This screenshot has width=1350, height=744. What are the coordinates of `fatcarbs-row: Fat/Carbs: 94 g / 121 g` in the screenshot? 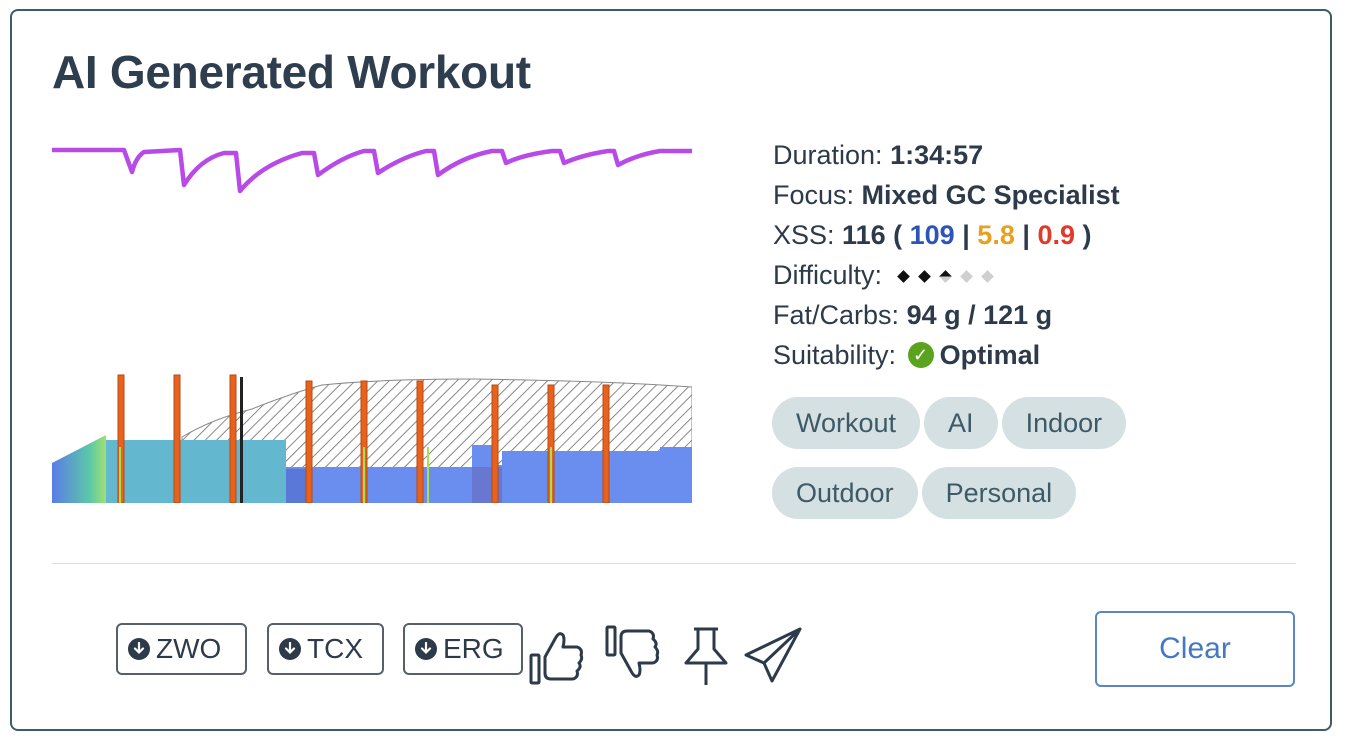 It's located at (913, 315).